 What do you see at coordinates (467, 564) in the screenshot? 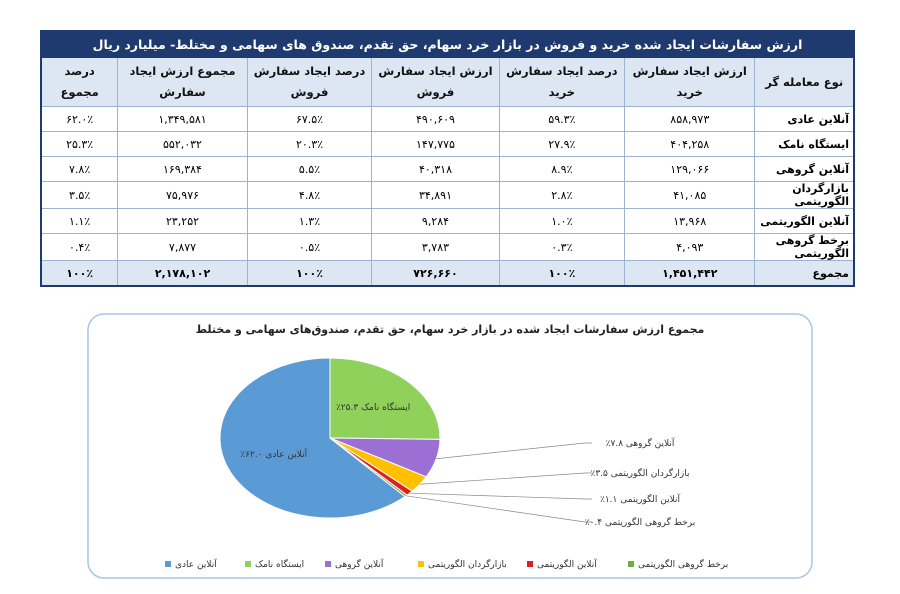
I see `legend-label: بازارگردان الگوریتمی` at bounding box center [467, 564].